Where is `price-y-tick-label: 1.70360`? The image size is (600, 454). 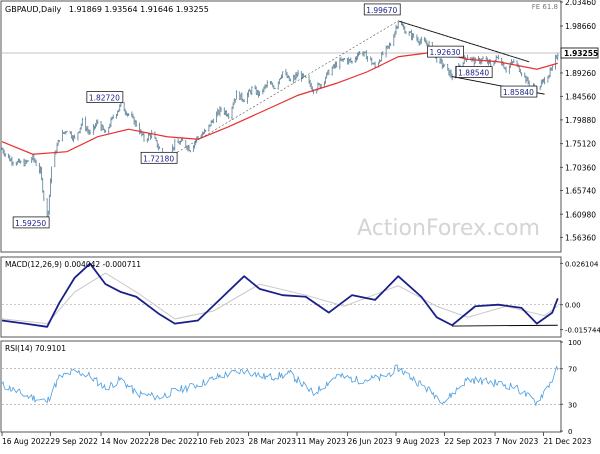 price-y-tick-label: 1.70360 is located at coordinates (580, 167).